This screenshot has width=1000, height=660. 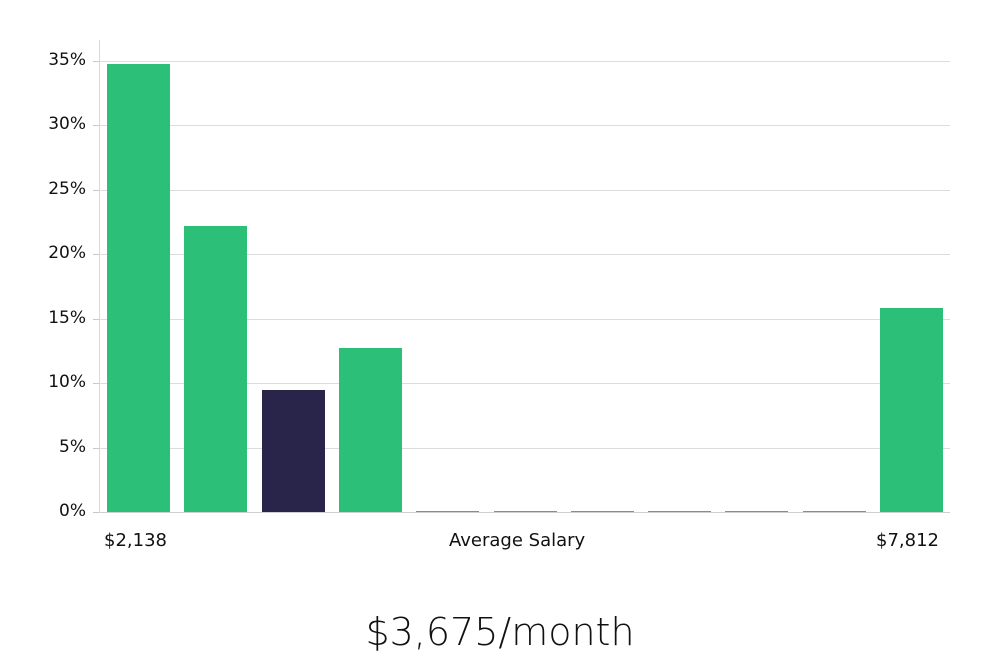 I want to click on y-tick-label: 0%, so click(x=72, y=511).